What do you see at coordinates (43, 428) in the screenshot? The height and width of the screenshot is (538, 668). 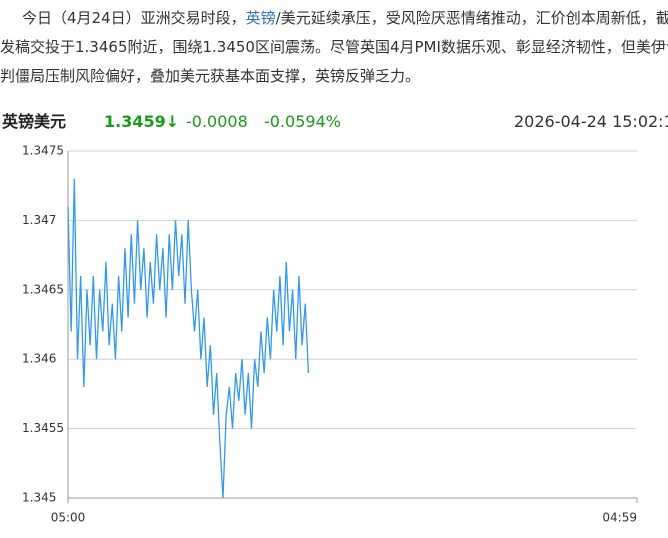 I see `y-tick-label: 1.3455` at bounding box center [43, 428].